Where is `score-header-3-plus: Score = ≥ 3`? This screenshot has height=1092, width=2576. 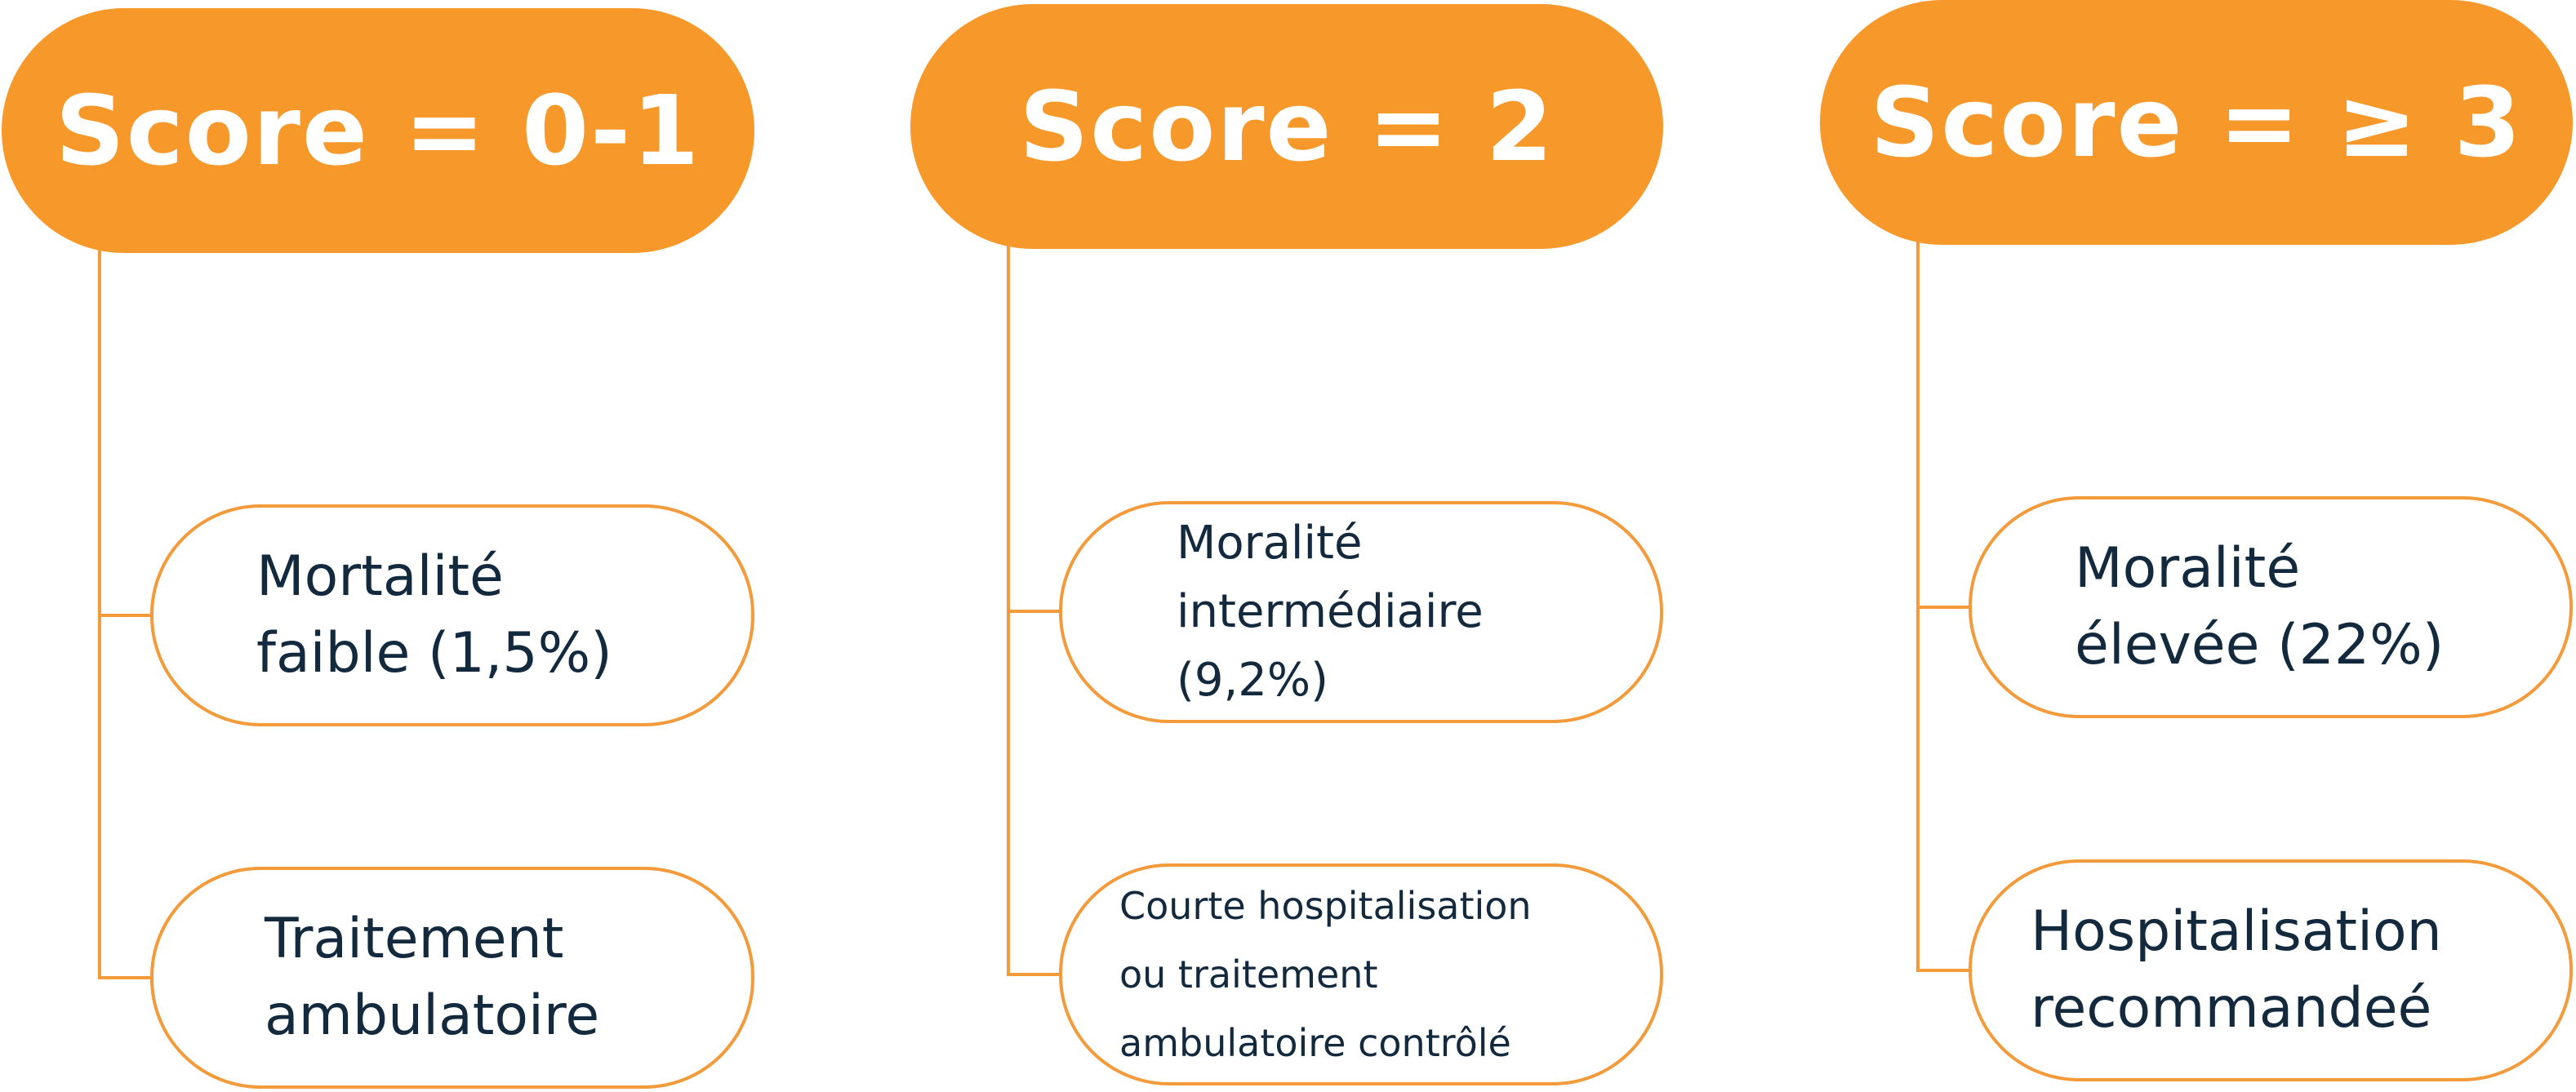
score-header-3-plus: Score = ≥ 3 is located at coordinates (2196, 123).